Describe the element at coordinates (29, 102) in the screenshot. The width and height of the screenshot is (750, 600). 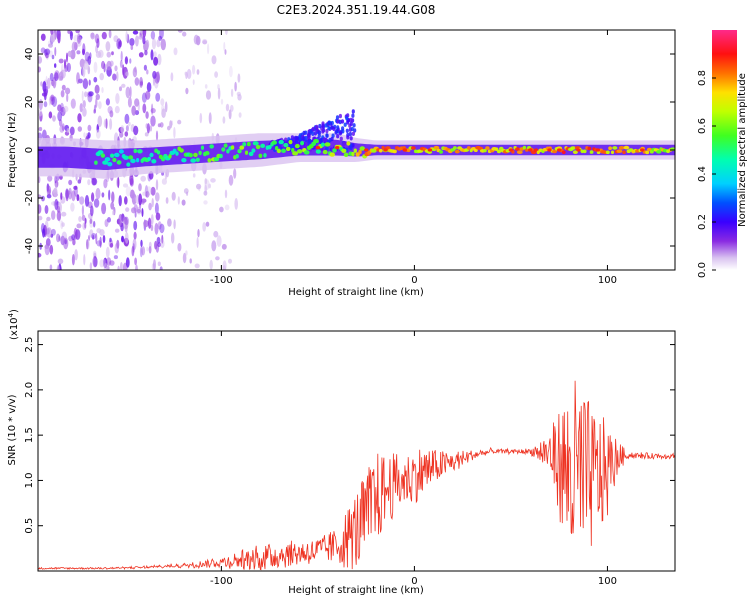
I see `y-tick-label: 20` at that location.